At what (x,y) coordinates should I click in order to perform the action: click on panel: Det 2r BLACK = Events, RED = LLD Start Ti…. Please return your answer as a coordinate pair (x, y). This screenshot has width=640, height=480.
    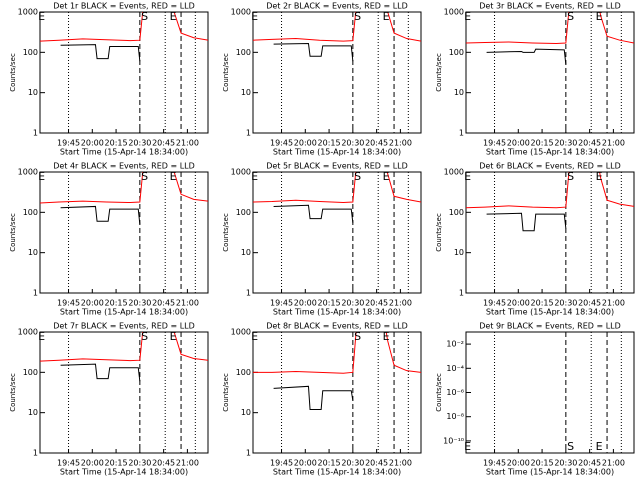
    Looking at the image, I should click on (322, 79).